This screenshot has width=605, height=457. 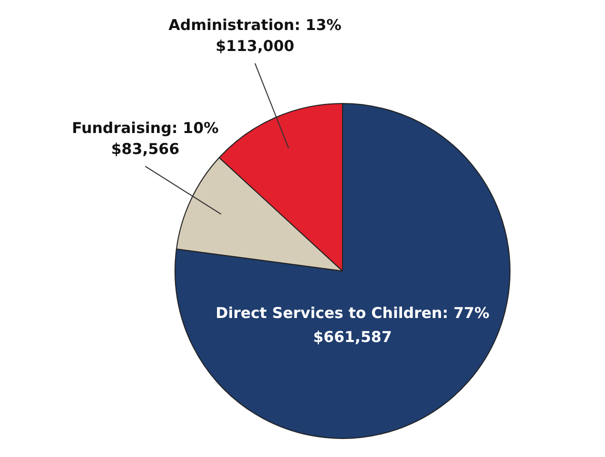 I want to click on slice-label: Administration: 13% $113,000, so click(x=255, y=36).